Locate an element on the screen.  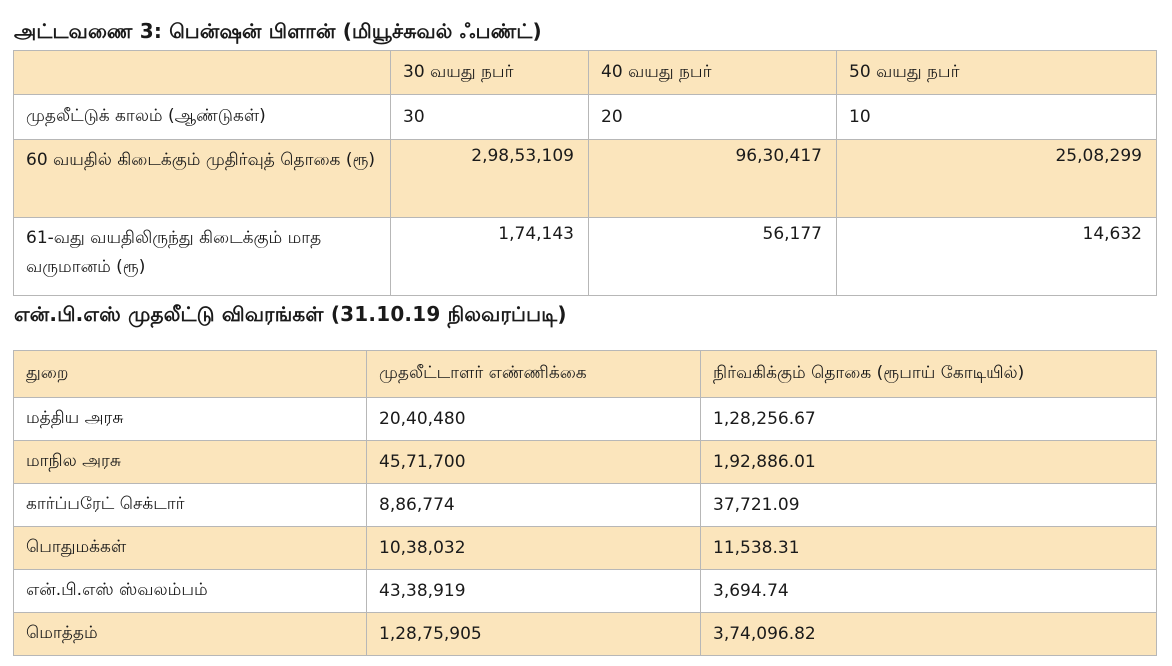
investors-cell: 45,71,700 is located at coordinates (533, 462).